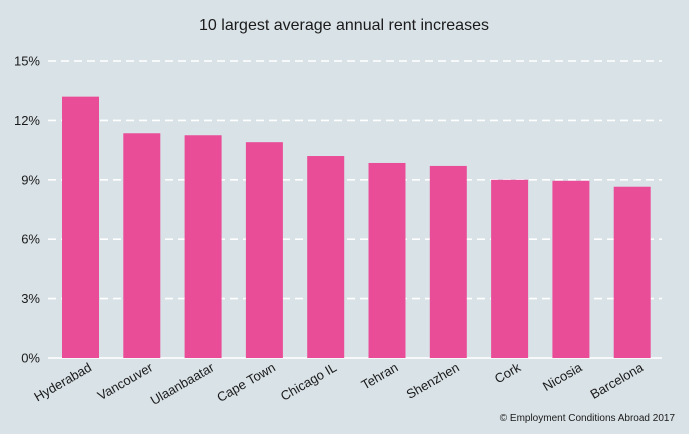  What do you see at coordinates (326, 257) in the screenshot?
I see `bar-chicago-il` at bounding box center [326, 257].